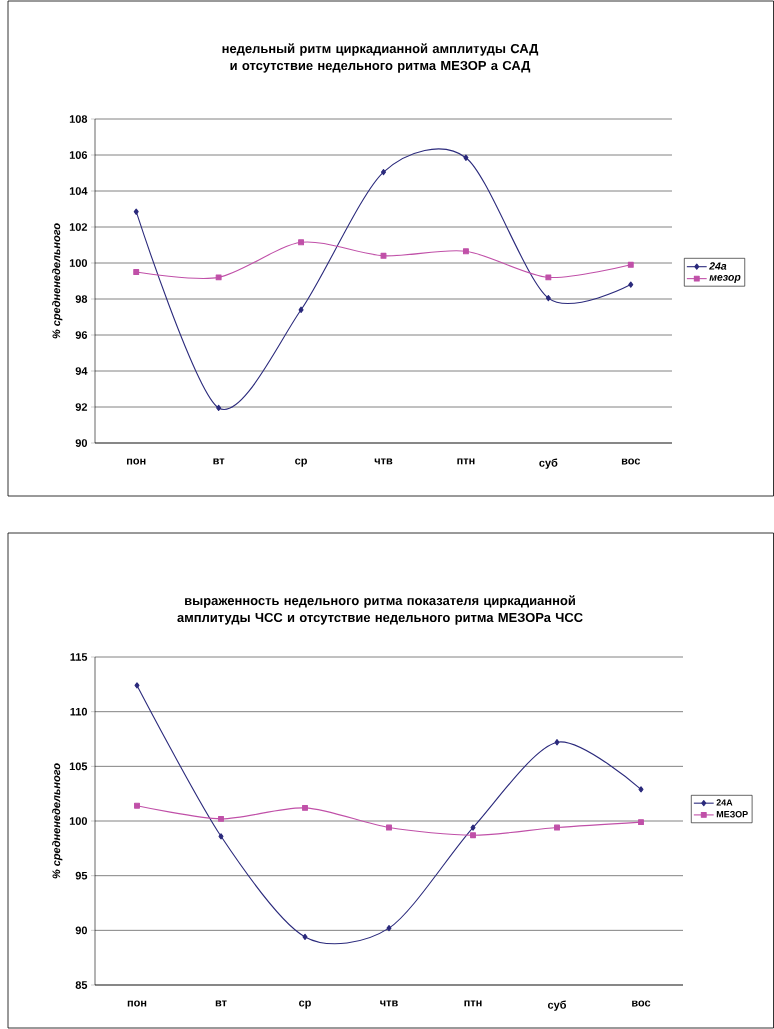  What do you see at coordinates (81, 985) in the screenshot?
I see `y-tick-label: 85` at bounding box center [81, 985].